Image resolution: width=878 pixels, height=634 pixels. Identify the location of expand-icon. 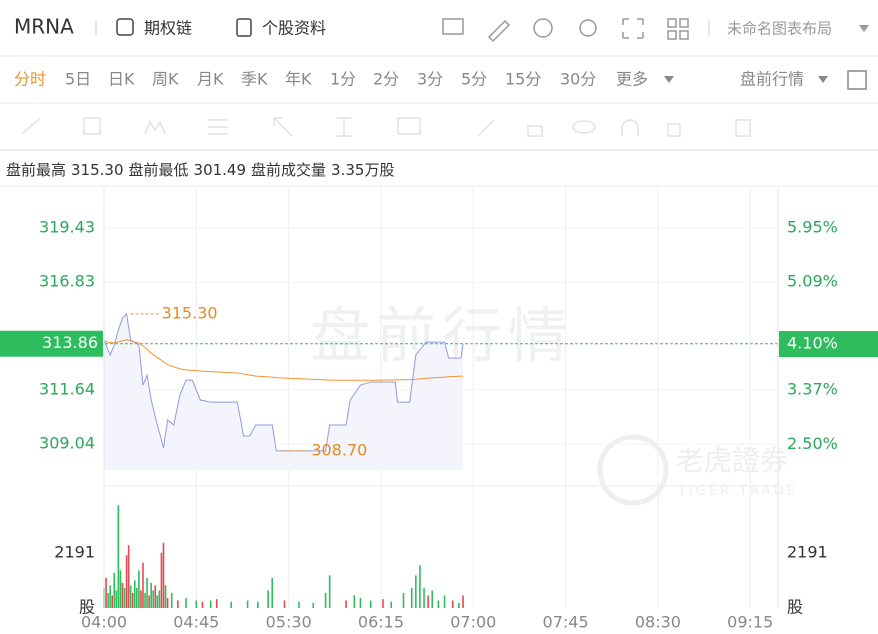
(857, 80).